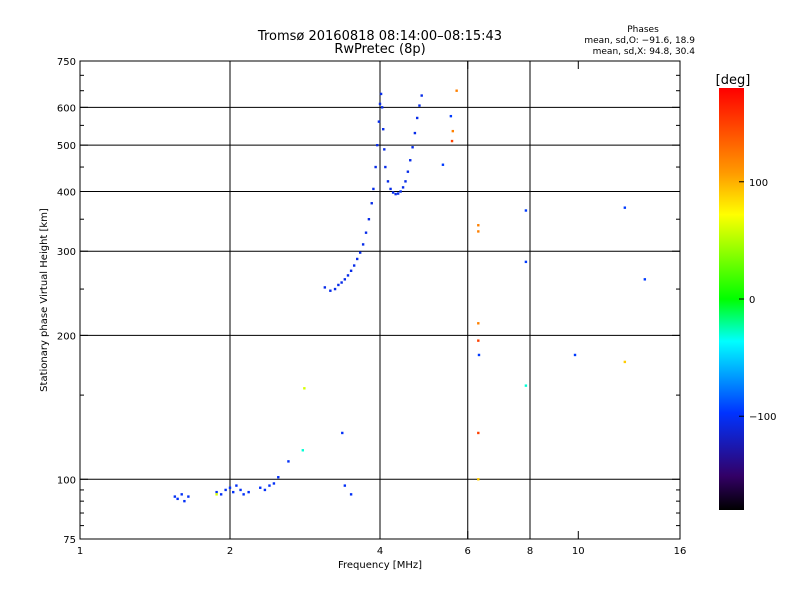 The image size is (800, 600). Describe the element at coordinates (639, 41) in the screenshot. I see `stats-line-o: mean, sd,O: −91.6, 18.9` at that location.